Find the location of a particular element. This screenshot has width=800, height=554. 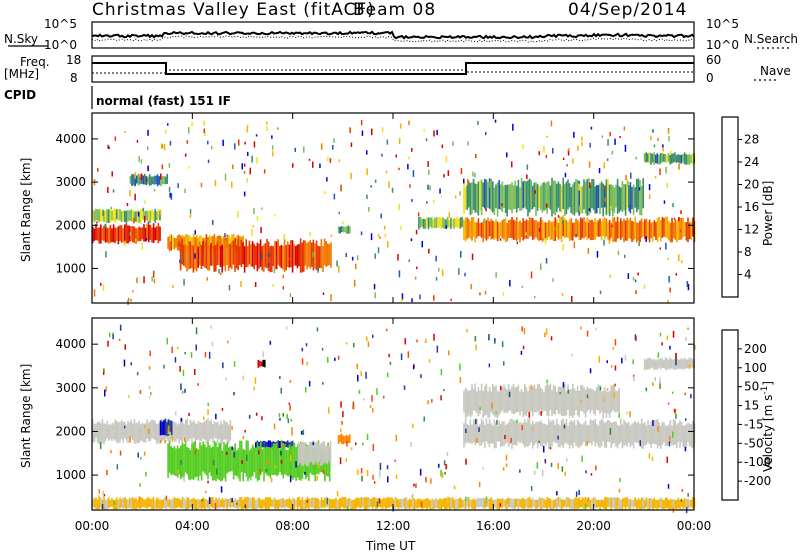

power-colorbar-label: Power [dB] is located at coordinates (768, 213).